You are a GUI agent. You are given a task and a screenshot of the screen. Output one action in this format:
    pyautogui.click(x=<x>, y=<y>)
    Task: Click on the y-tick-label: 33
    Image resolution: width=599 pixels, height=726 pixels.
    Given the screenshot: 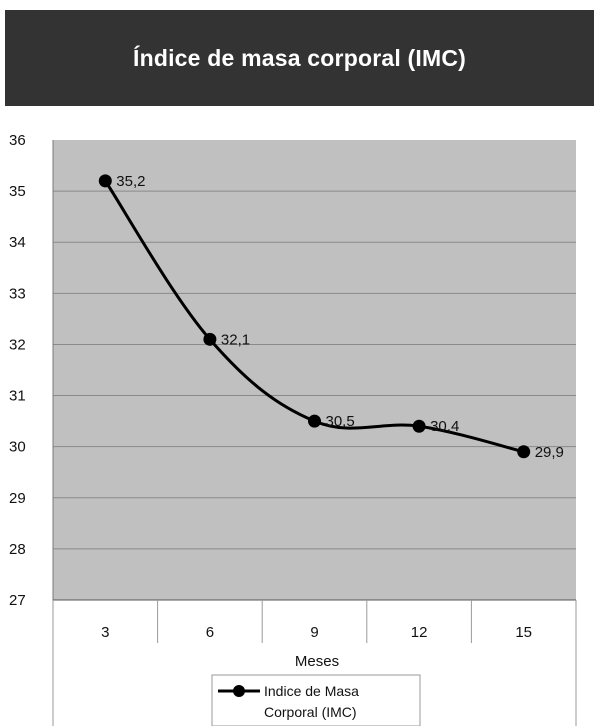 What is the action you would take?
    pyautogui.click(x=17, y=293)
    